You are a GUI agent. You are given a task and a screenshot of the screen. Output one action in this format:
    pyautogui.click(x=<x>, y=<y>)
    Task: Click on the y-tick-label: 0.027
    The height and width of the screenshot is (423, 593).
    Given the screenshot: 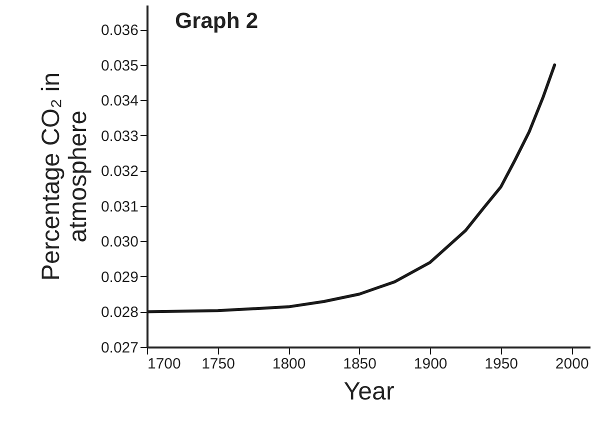 What is the action you would take?
    pyautogui.click(x=119, y=348)
    